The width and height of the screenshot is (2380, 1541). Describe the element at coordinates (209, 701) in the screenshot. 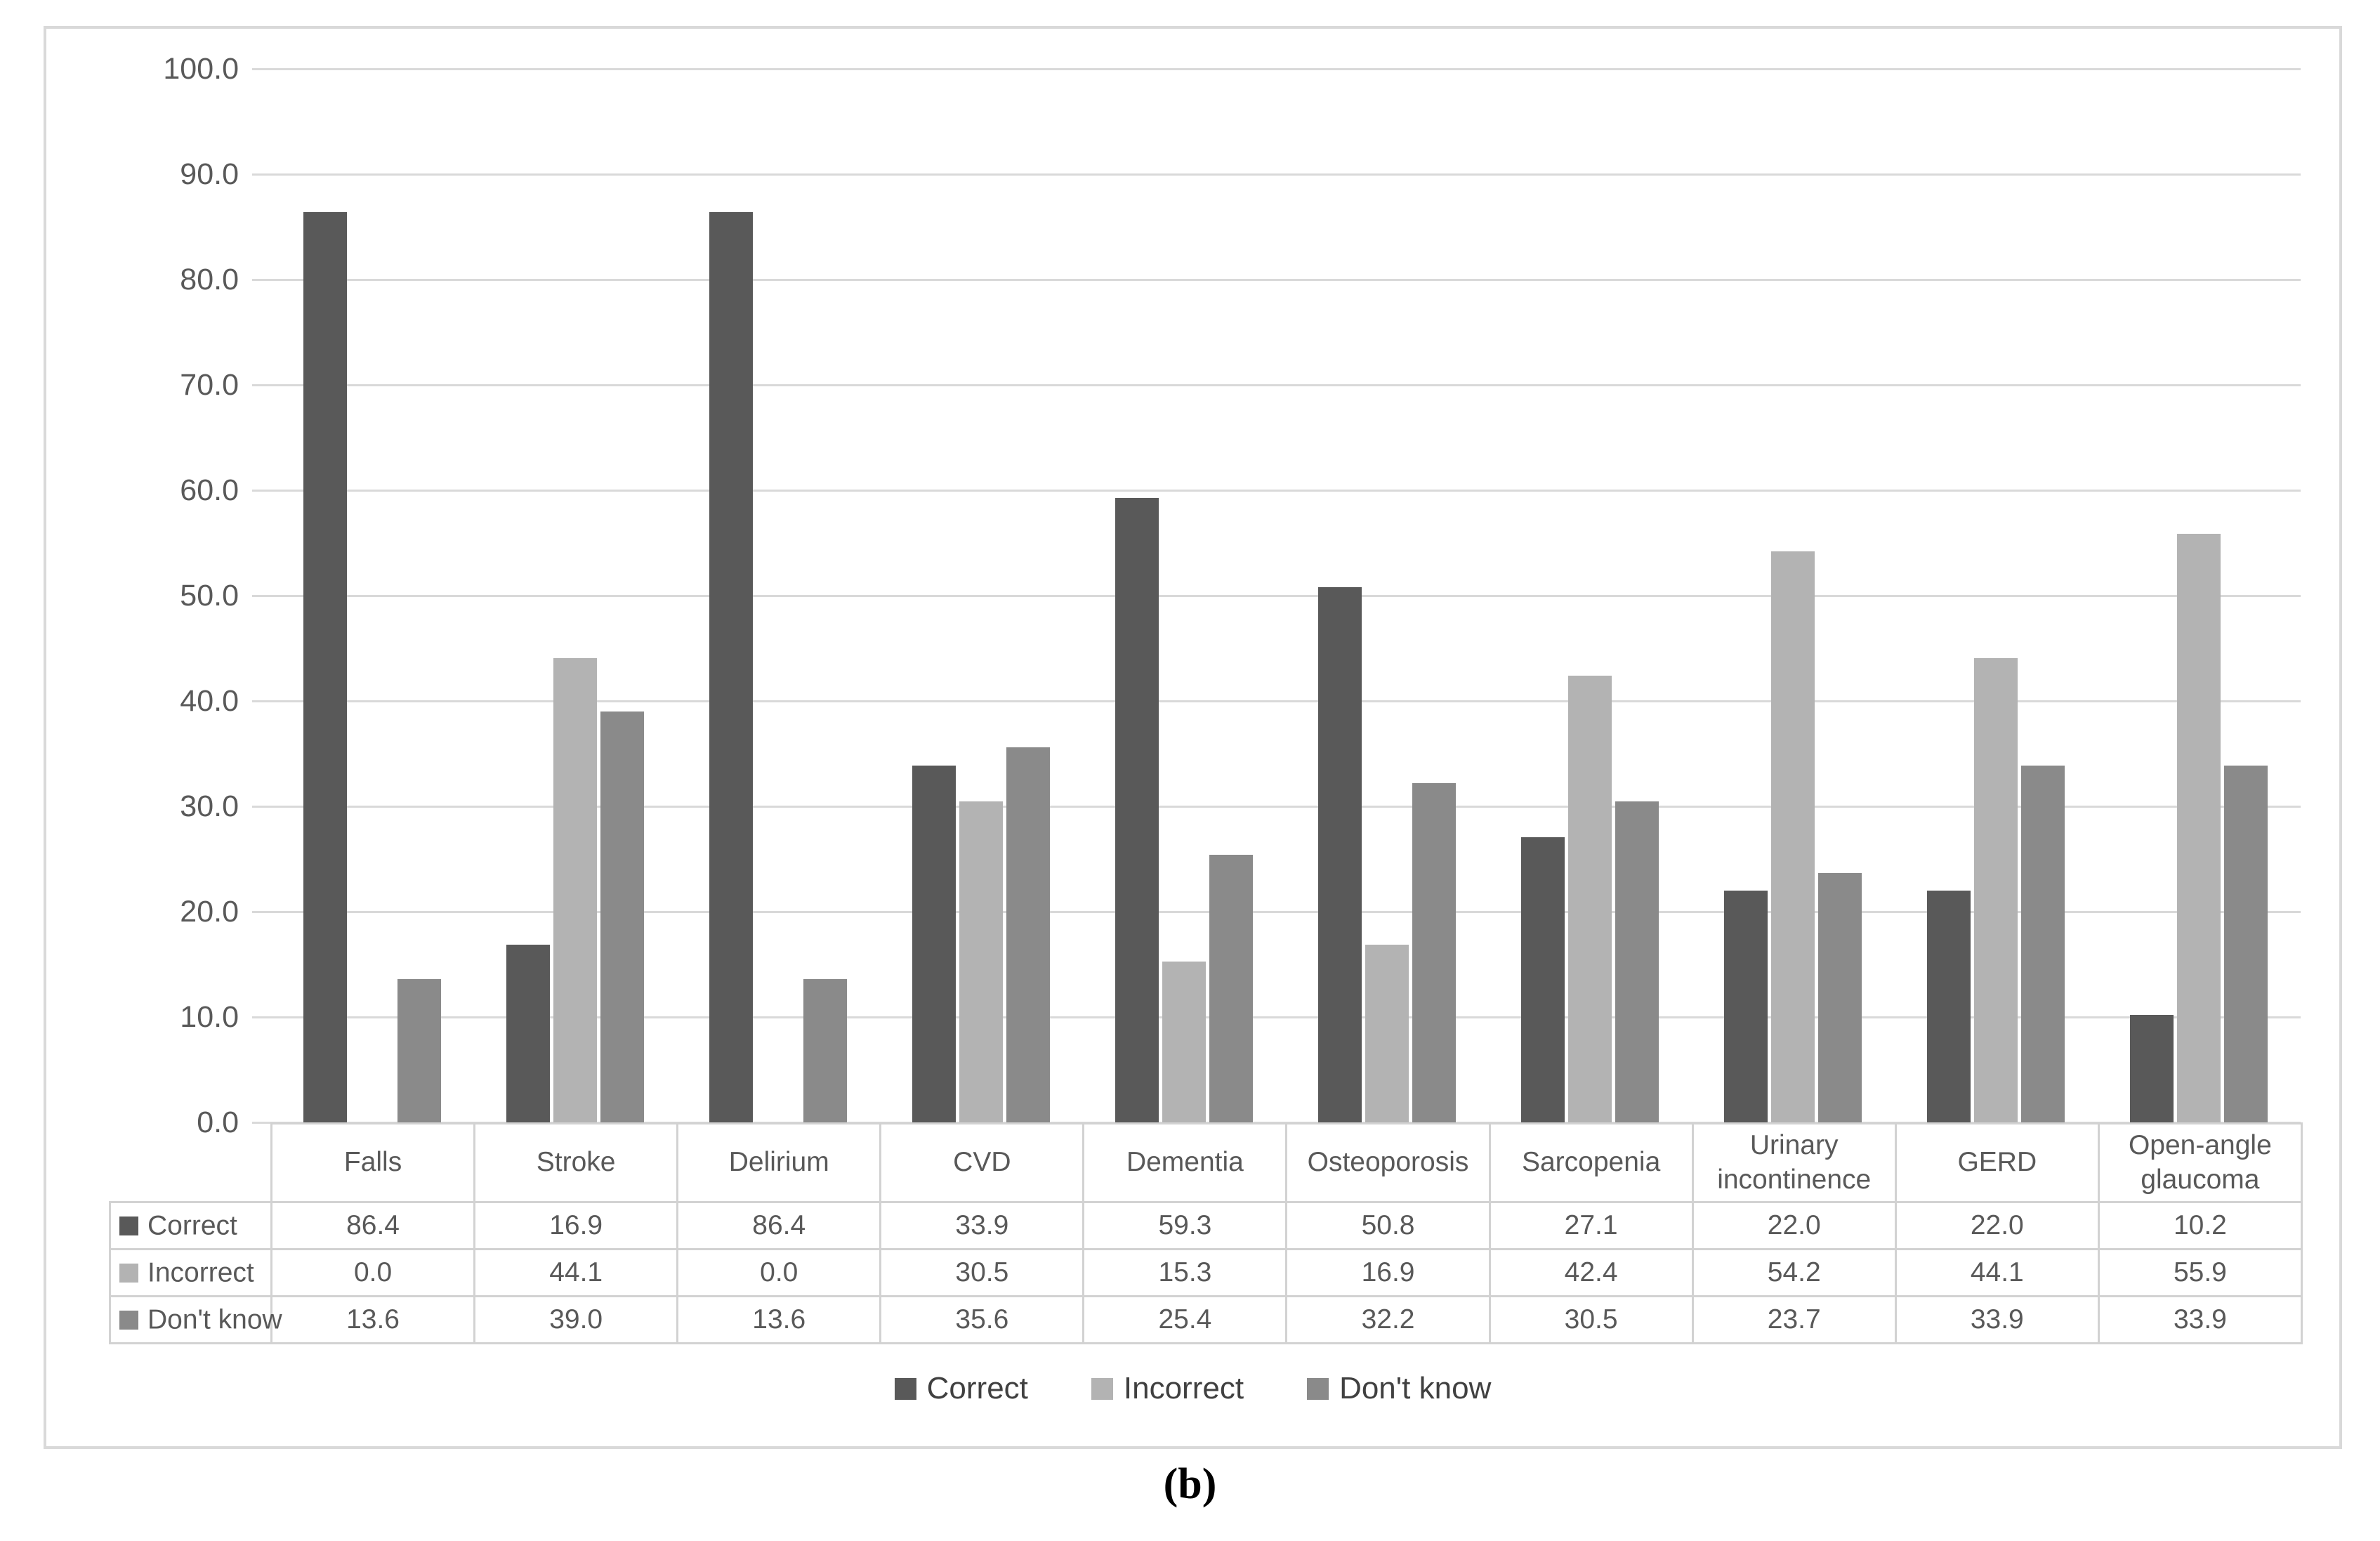

I see `y-tick-label: 40.0` at that location.